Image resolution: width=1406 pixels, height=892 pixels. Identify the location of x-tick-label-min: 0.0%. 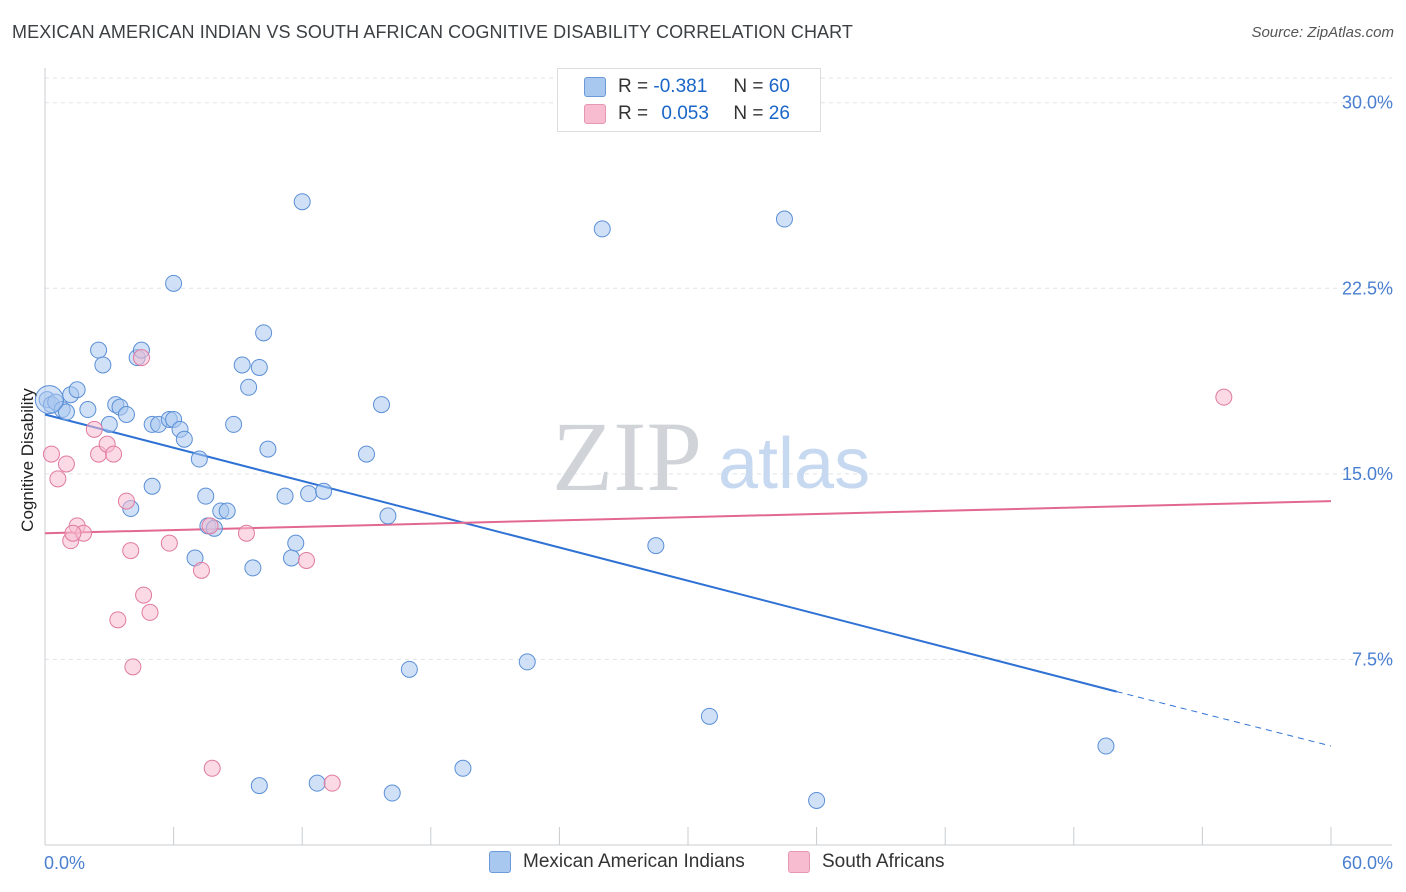
(64, 863).